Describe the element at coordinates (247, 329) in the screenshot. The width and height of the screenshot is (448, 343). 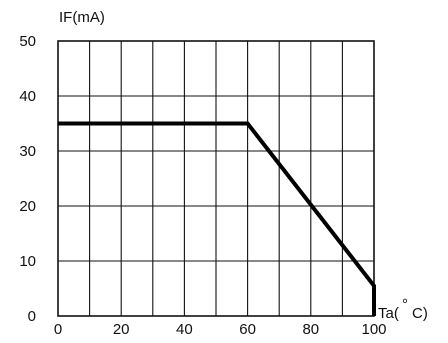
I see `x-tick-label: 60` at that location.